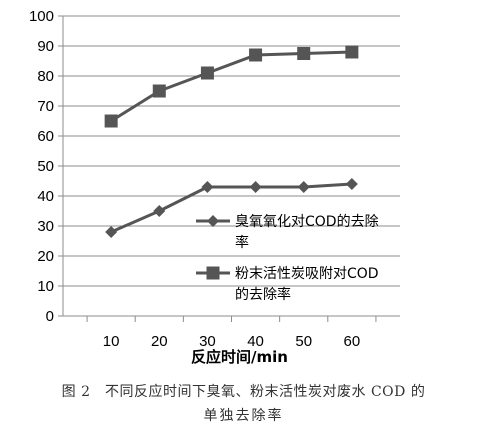  Describe the element at coordinates (213, 273) in the screenshot. I see `legend-marker-square` at that location.